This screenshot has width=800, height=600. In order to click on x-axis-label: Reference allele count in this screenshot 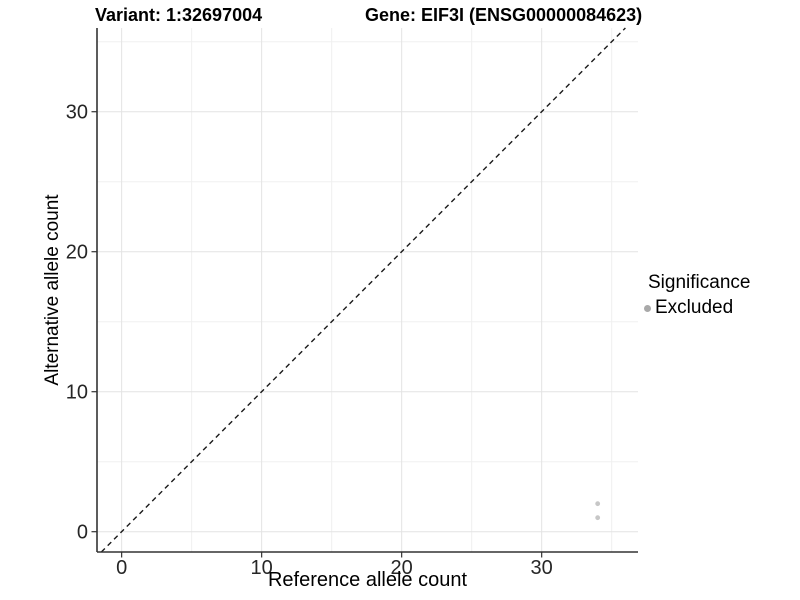, I will do `click(367, 580)`.